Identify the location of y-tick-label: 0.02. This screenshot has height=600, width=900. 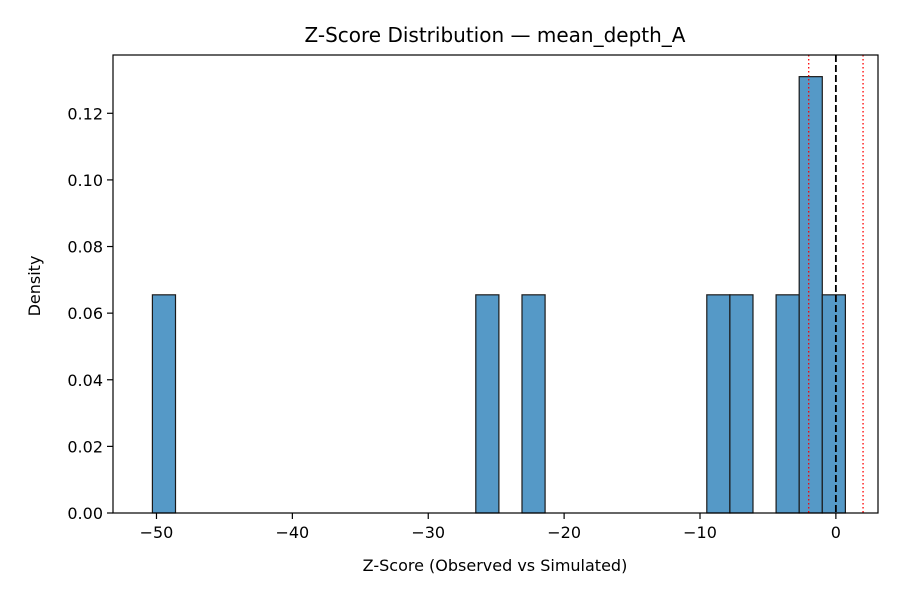
(85, 446).